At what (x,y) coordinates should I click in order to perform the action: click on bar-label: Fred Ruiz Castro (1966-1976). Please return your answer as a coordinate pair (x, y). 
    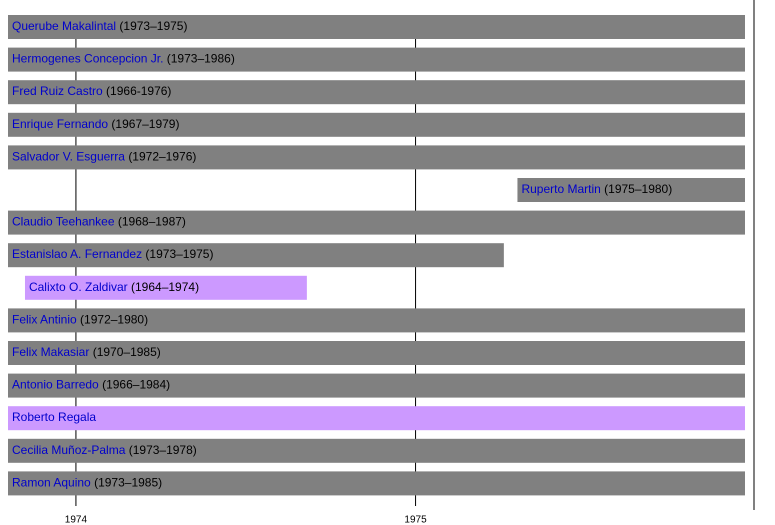
    Looking at the image, I should click on (91, 91).